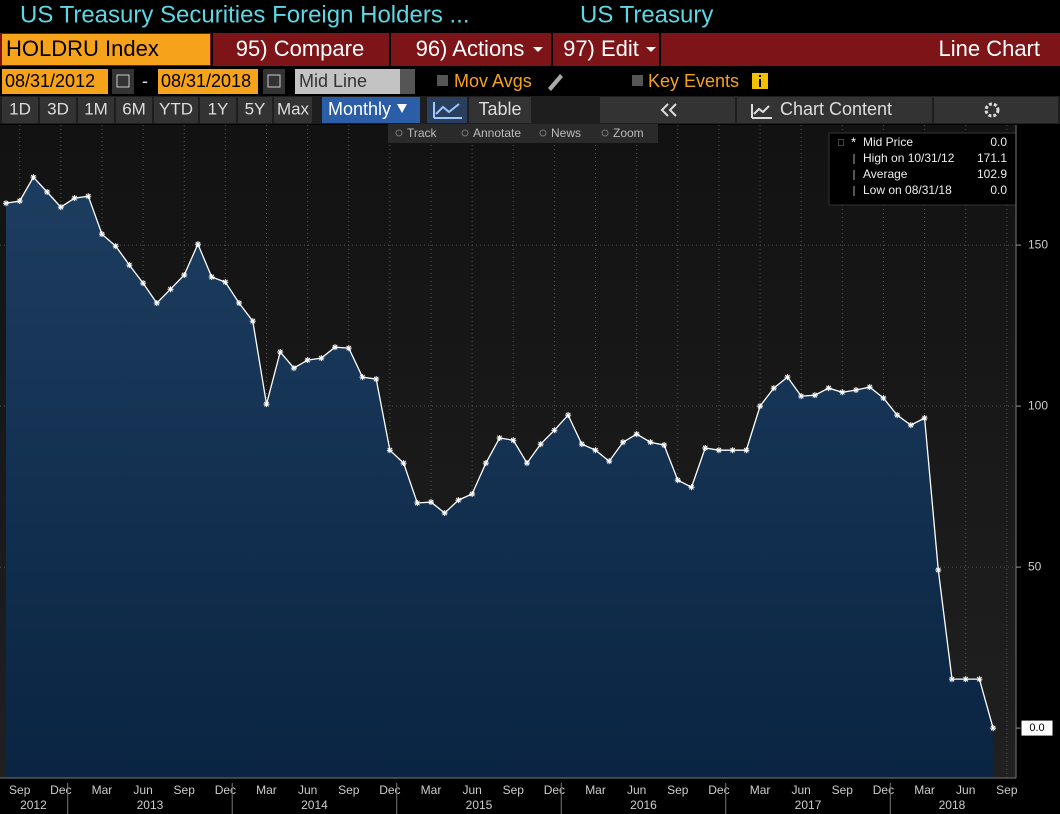  What do you see at coordinates (566, 133) in the screenshot?
I see `tool-label: News` at bounding box center [566, 133].